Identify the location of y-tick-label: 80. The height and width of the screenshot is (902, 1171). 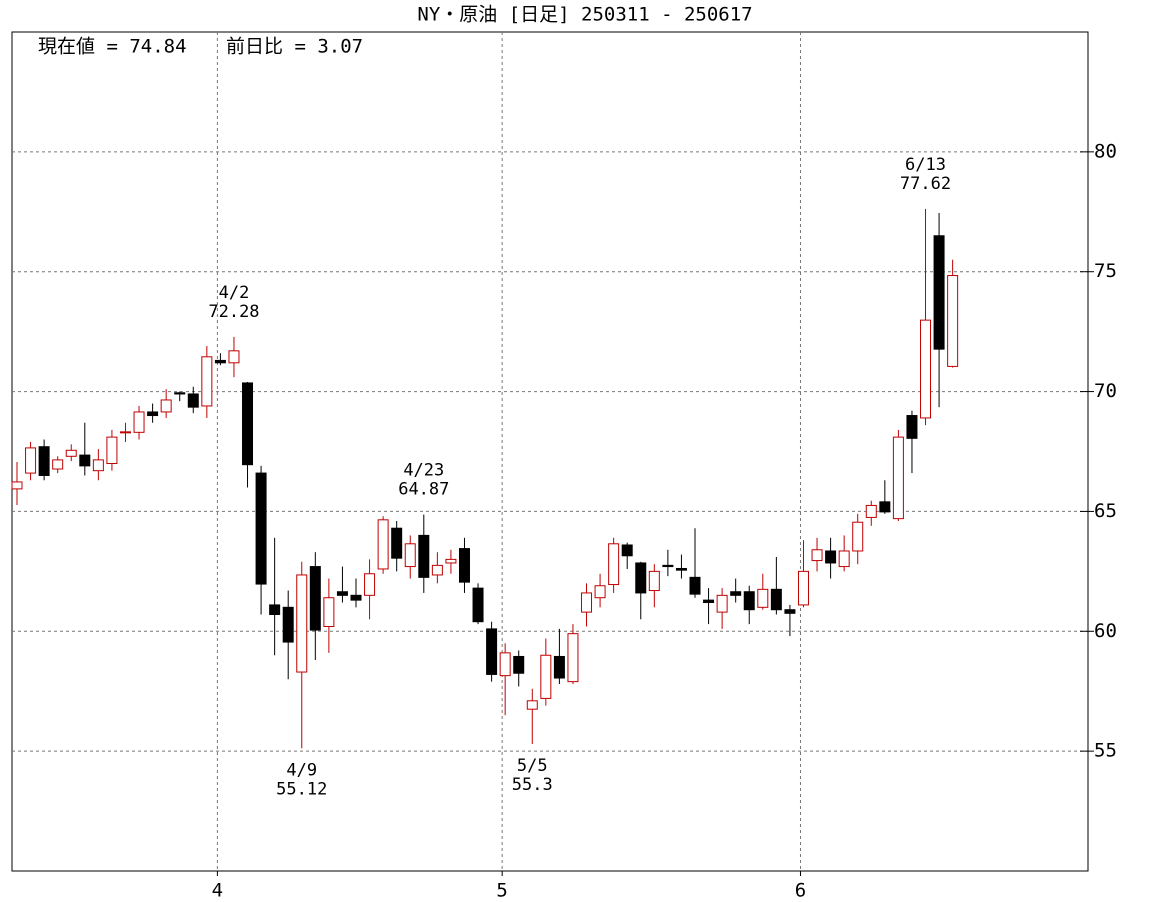
(1105, 151).